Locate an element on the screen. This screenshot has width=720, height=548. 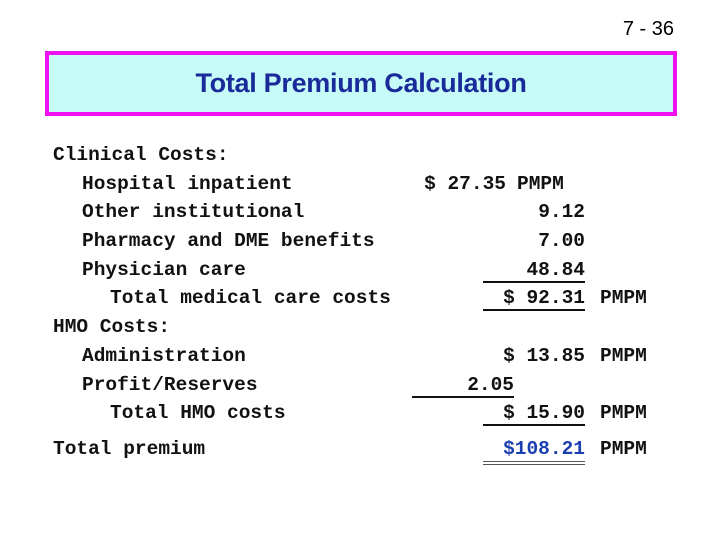
clinical-heading-row: Clinical Costs: is located at coordinates (141, 158).